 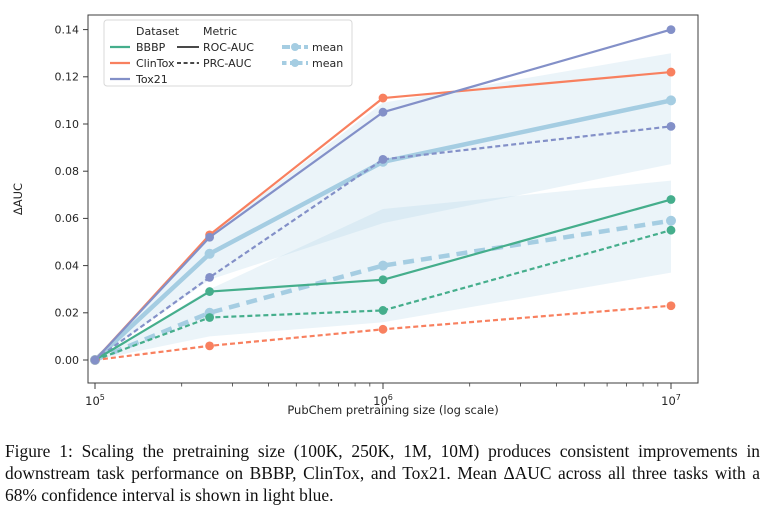 I want to click on marker-tox21-roc-auc-10M, so click(x=671, y=29).